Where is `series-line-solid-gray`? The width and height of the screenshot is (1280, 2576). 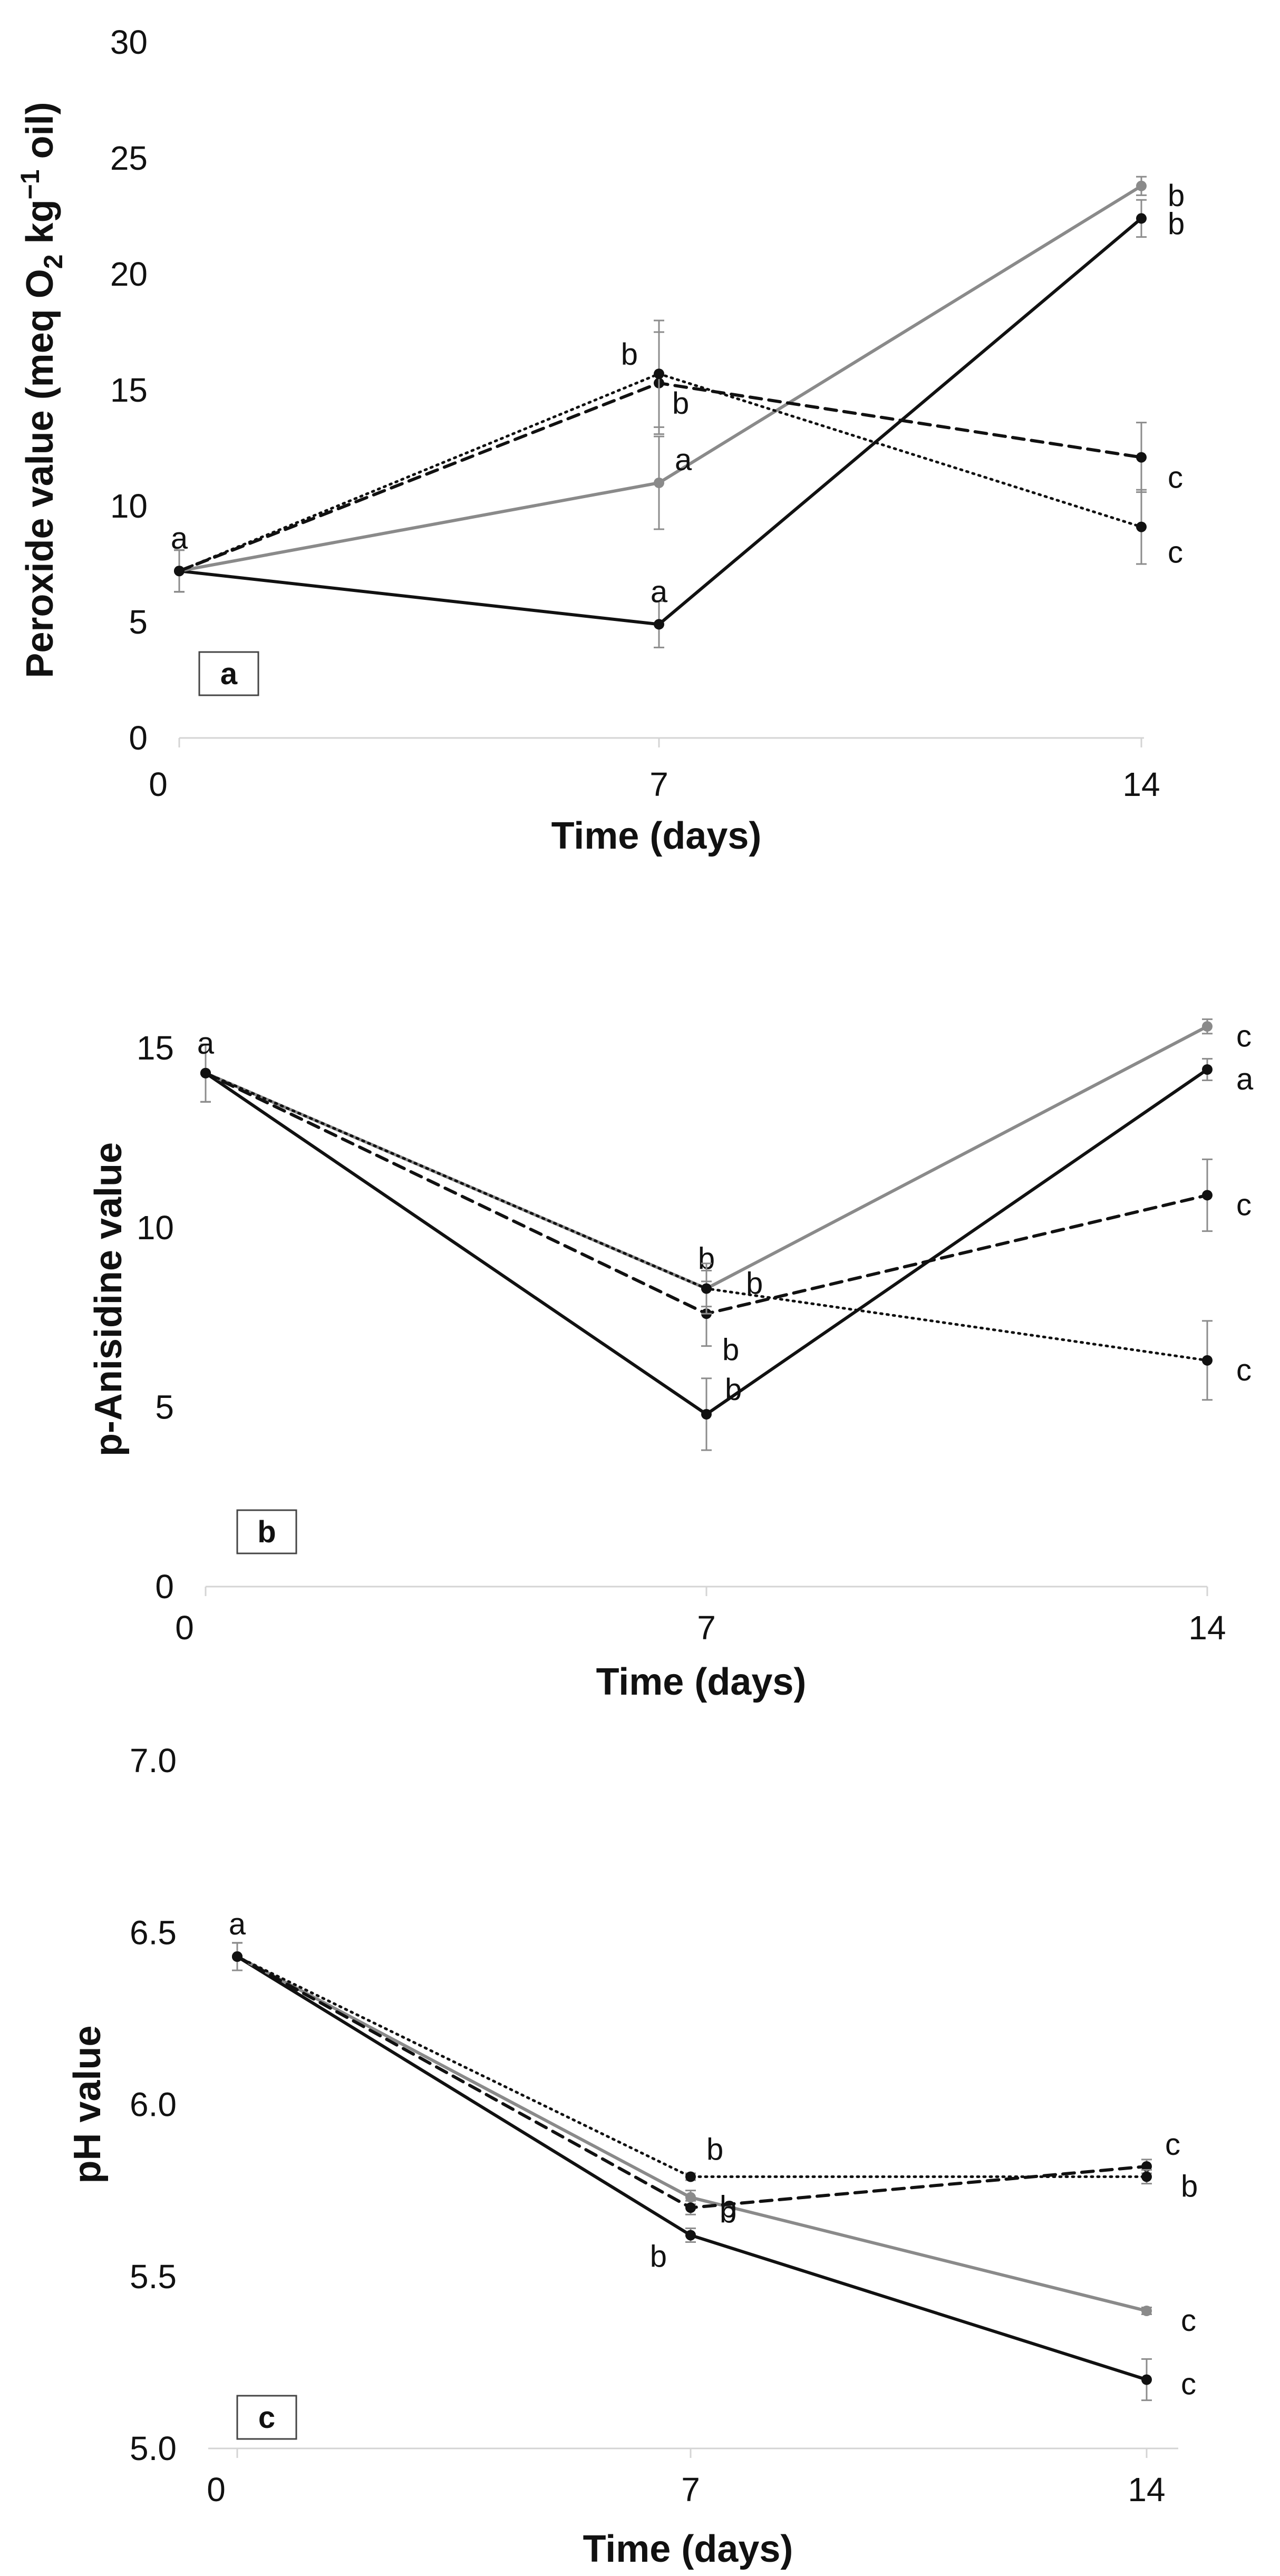 series-line-solid-gray is located at coordinates (692, 2133).